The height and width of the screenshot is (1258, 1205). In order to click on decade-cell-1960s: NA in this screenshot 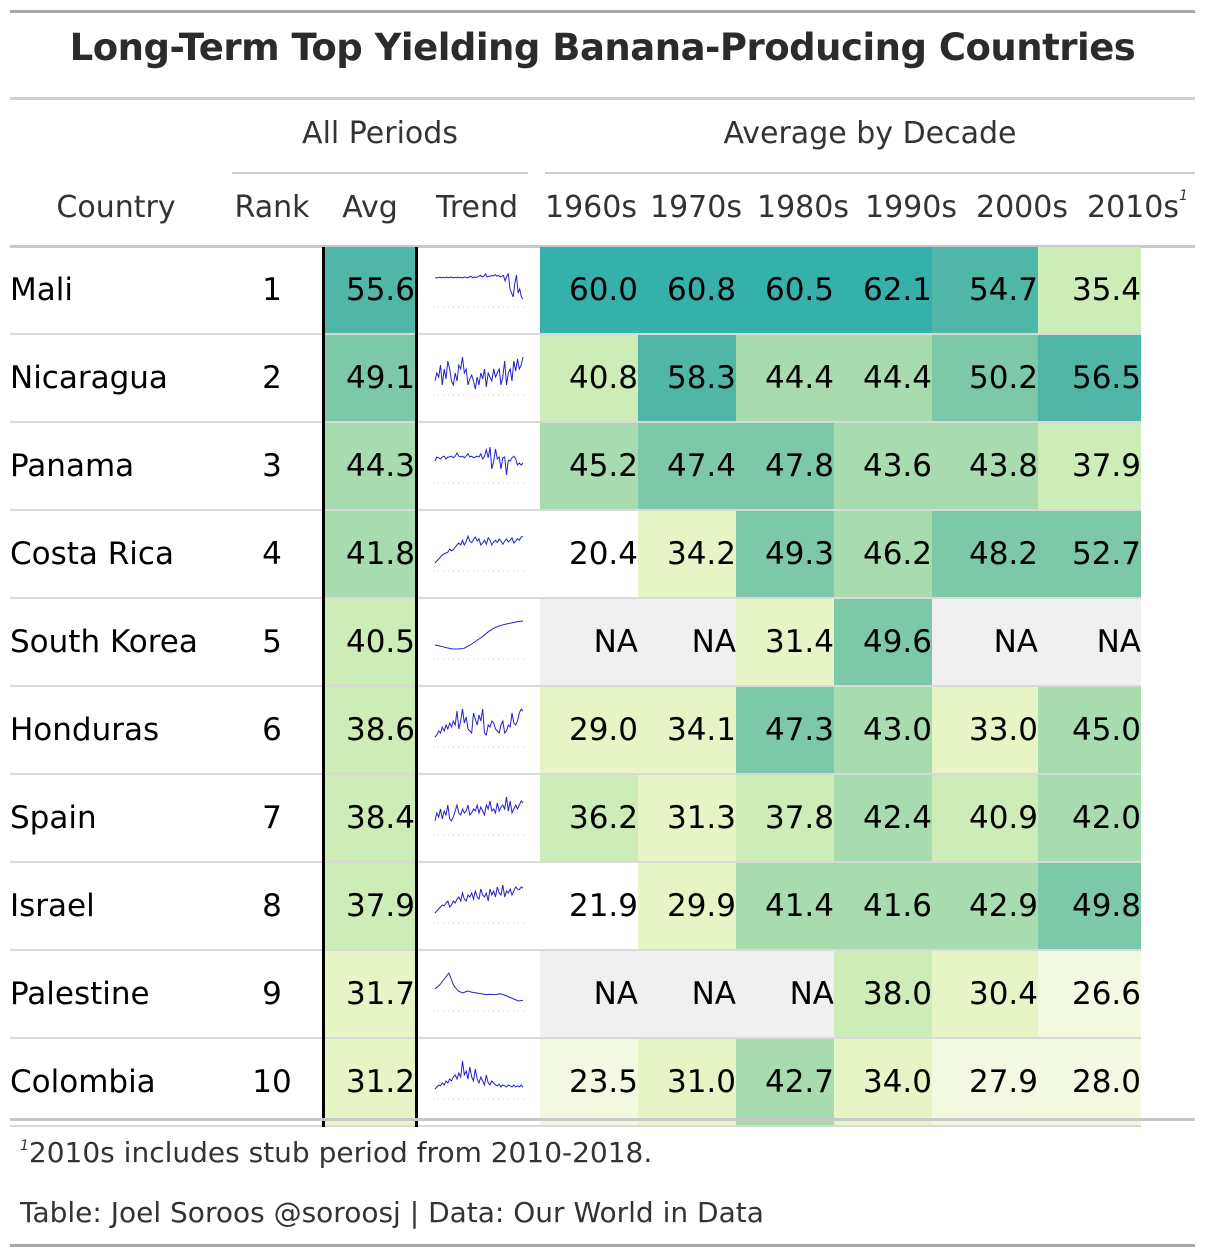, I will do `click(589, 642)`.